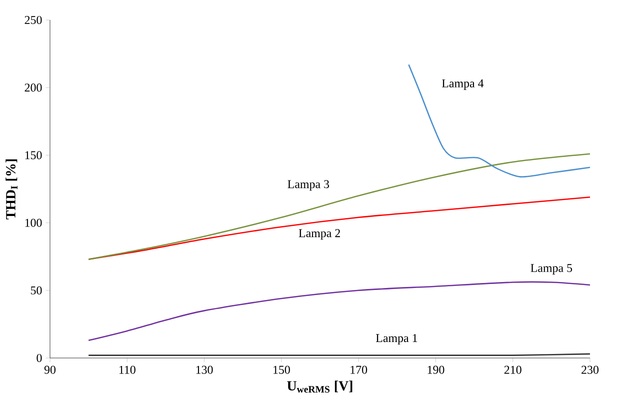  What do you see at coordinates (36, 290) in the screenshot?
I see `y-tick-label: 50` at bounding box center [36, 290].